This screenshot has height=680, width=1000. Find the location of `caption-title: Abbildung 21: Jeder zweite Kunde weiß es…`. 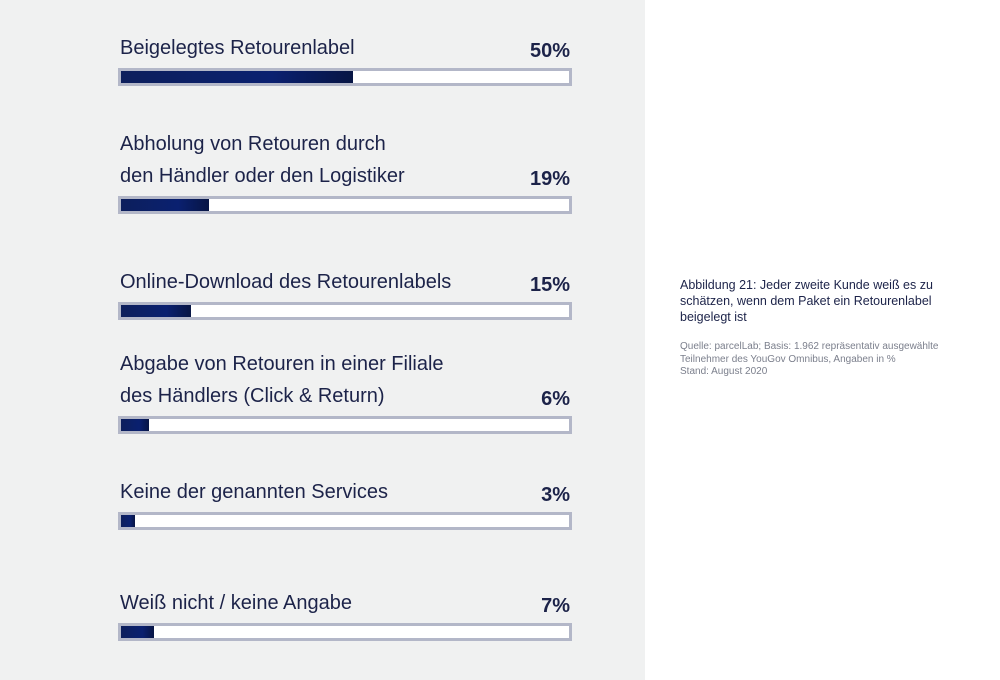

caption-title: Abbildung 21: Jeder zweite Kunde weiß es… is located at coordinates (806, 301).